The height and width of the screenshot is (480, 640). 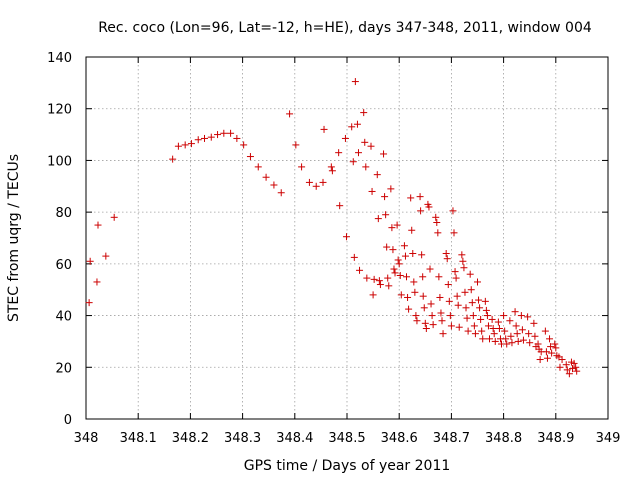 What do you see at coordinates (451, 438) in the screenshot?
I see `x-tick-label: 348.7` at bounding box center [451, 438].